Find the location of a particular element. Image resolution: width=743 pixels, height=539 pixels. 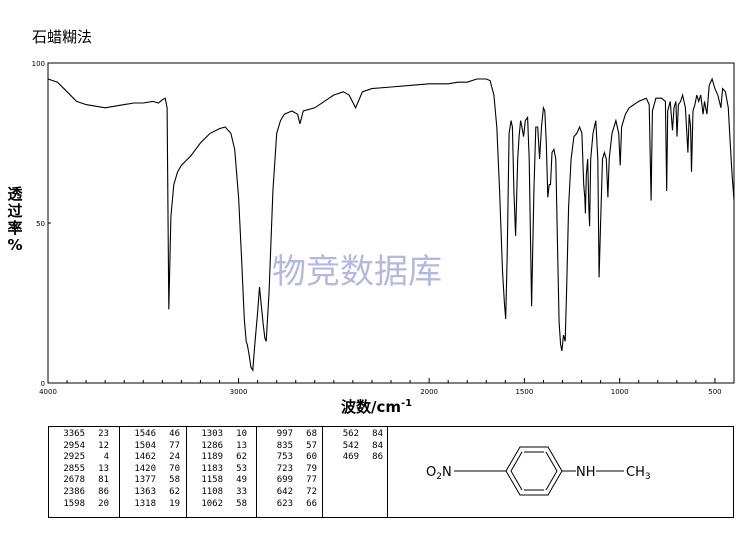

peak-transmittance: 53 is located at coordinates (241, 468).